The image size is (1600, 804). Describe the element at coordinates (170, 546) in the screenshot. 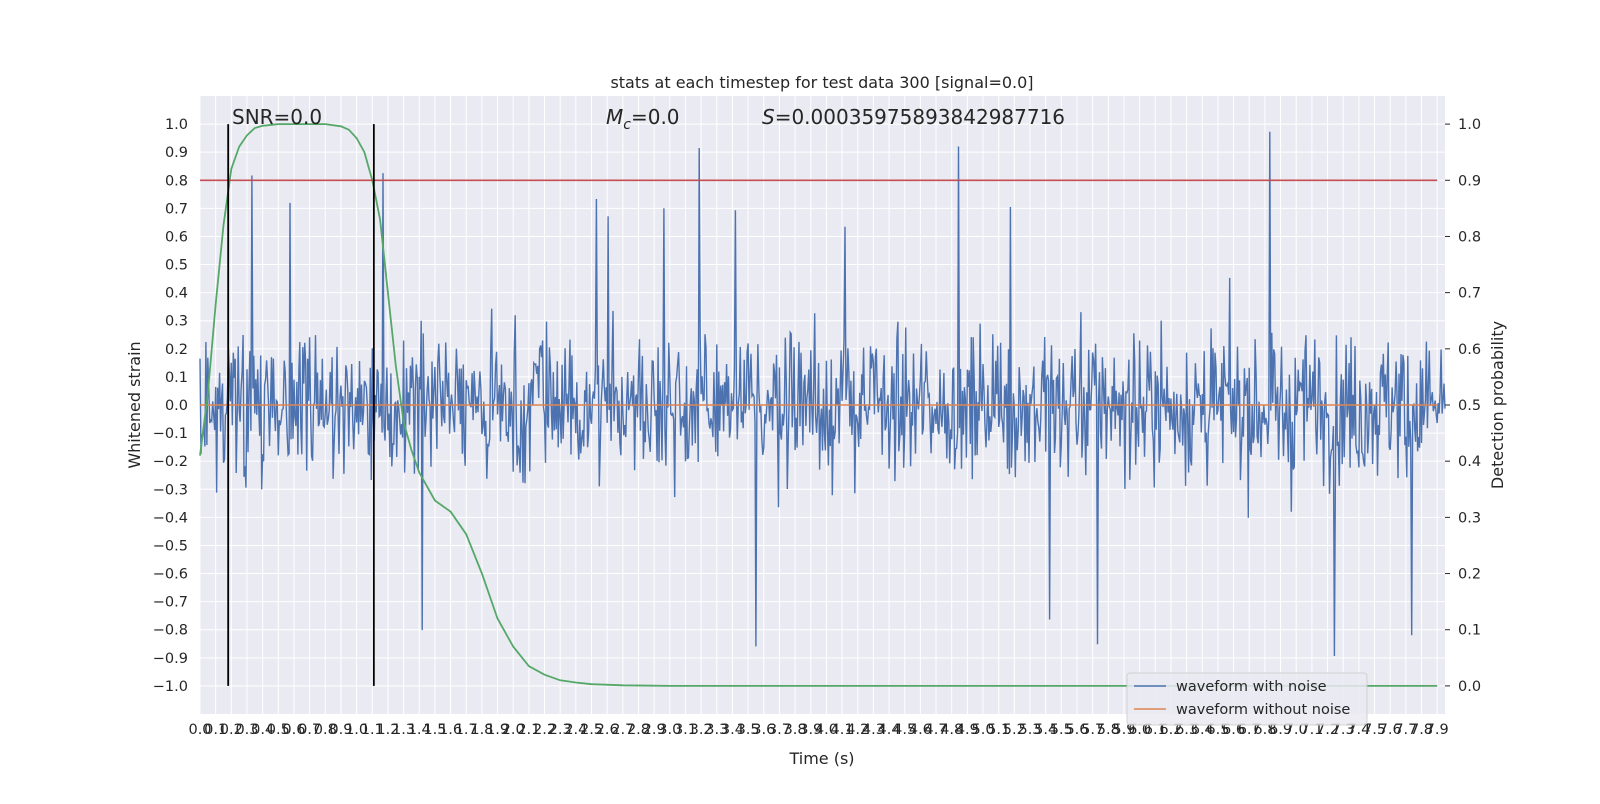

I see `y-tick-label: −0.5` at that location.